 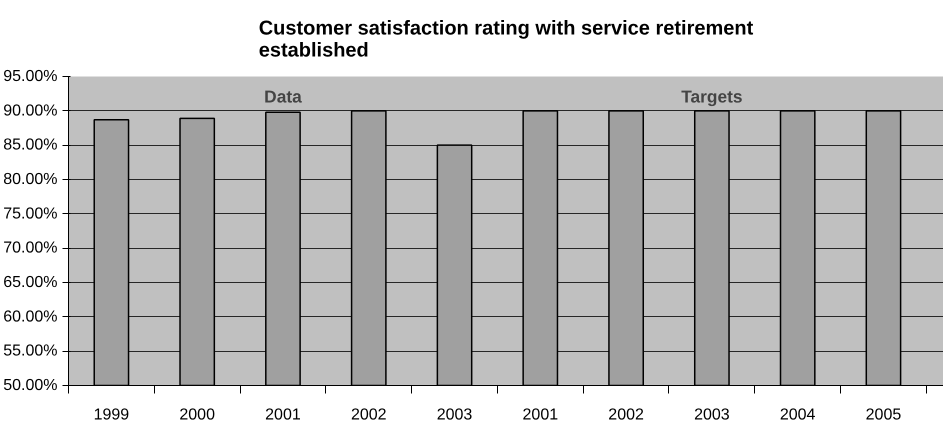 What do you see at coordinates (30, 76) in the screenshot?
I see `y-tick-label: 95.00%` at bounding box center [30, 76].